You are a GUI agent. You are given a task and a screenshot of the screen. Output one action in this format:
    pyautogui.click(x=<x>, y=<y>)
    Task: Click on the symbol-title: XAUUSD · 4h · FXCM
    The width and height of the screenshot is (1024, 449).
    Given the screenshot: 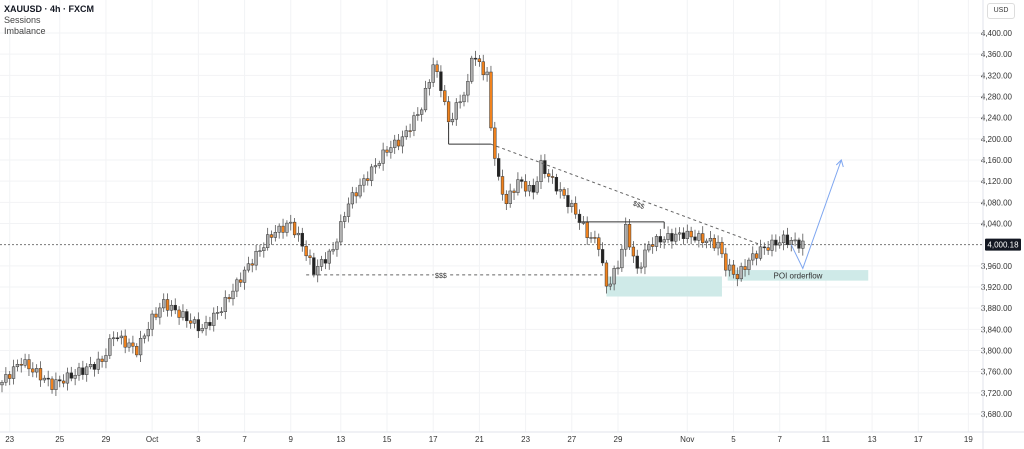 What is the action you would take?
    pyautogui.click(x=49, y=9)
    